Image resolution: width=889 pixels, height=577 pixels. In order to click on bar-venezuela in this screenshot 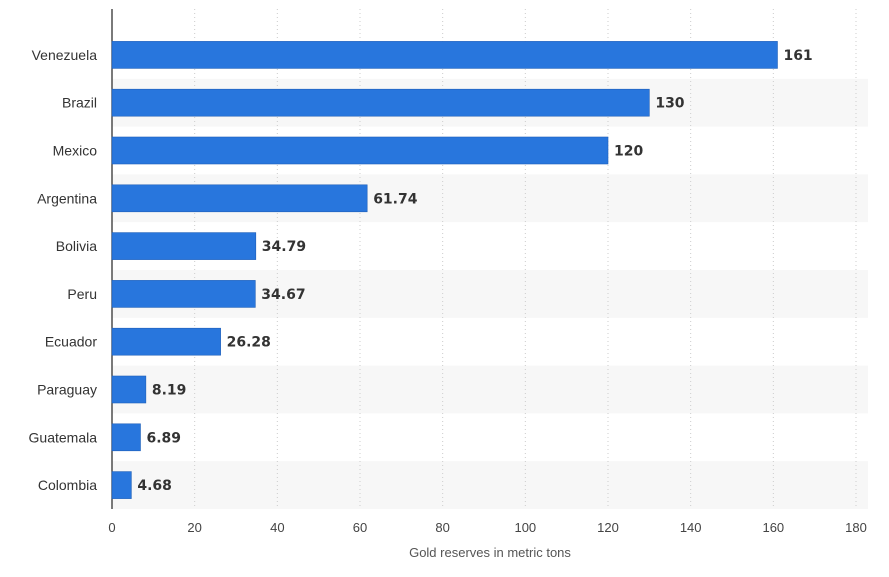, I will do `click(444, 55)`.